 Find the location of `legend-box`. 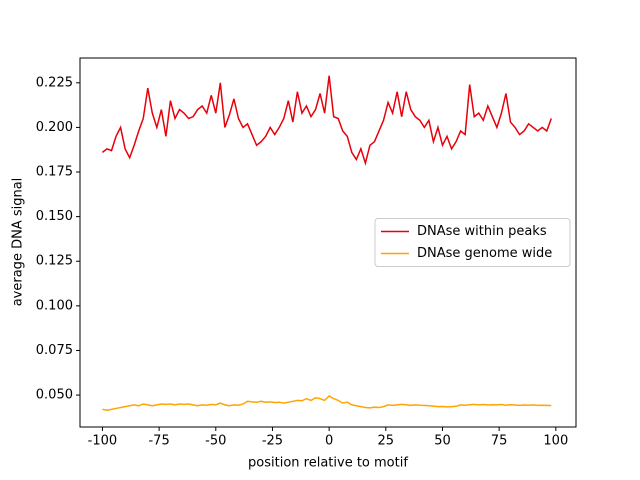

legend-box is located at coordinates (472, 242).